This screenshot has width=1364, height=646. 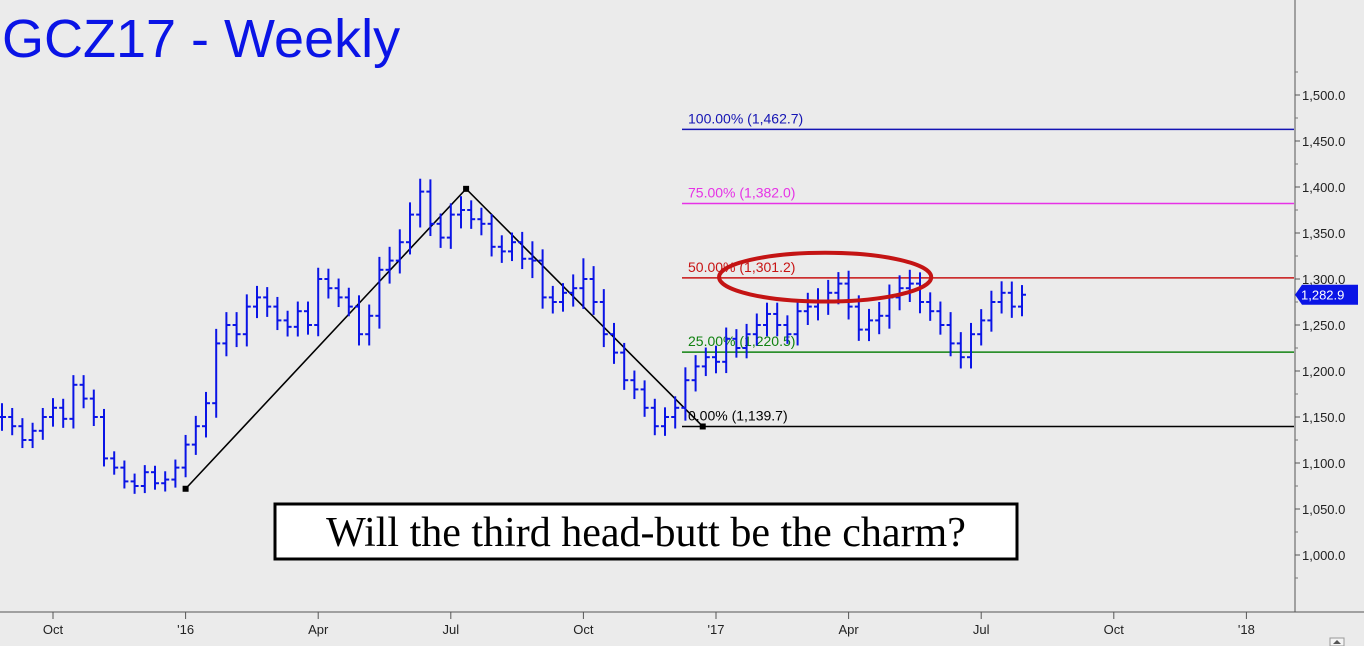 What do you see at coordinates (741, 193) in the screenshot?
I see `fib-label: 75.00% (1,382.0)` at bounding box center [741, 193].